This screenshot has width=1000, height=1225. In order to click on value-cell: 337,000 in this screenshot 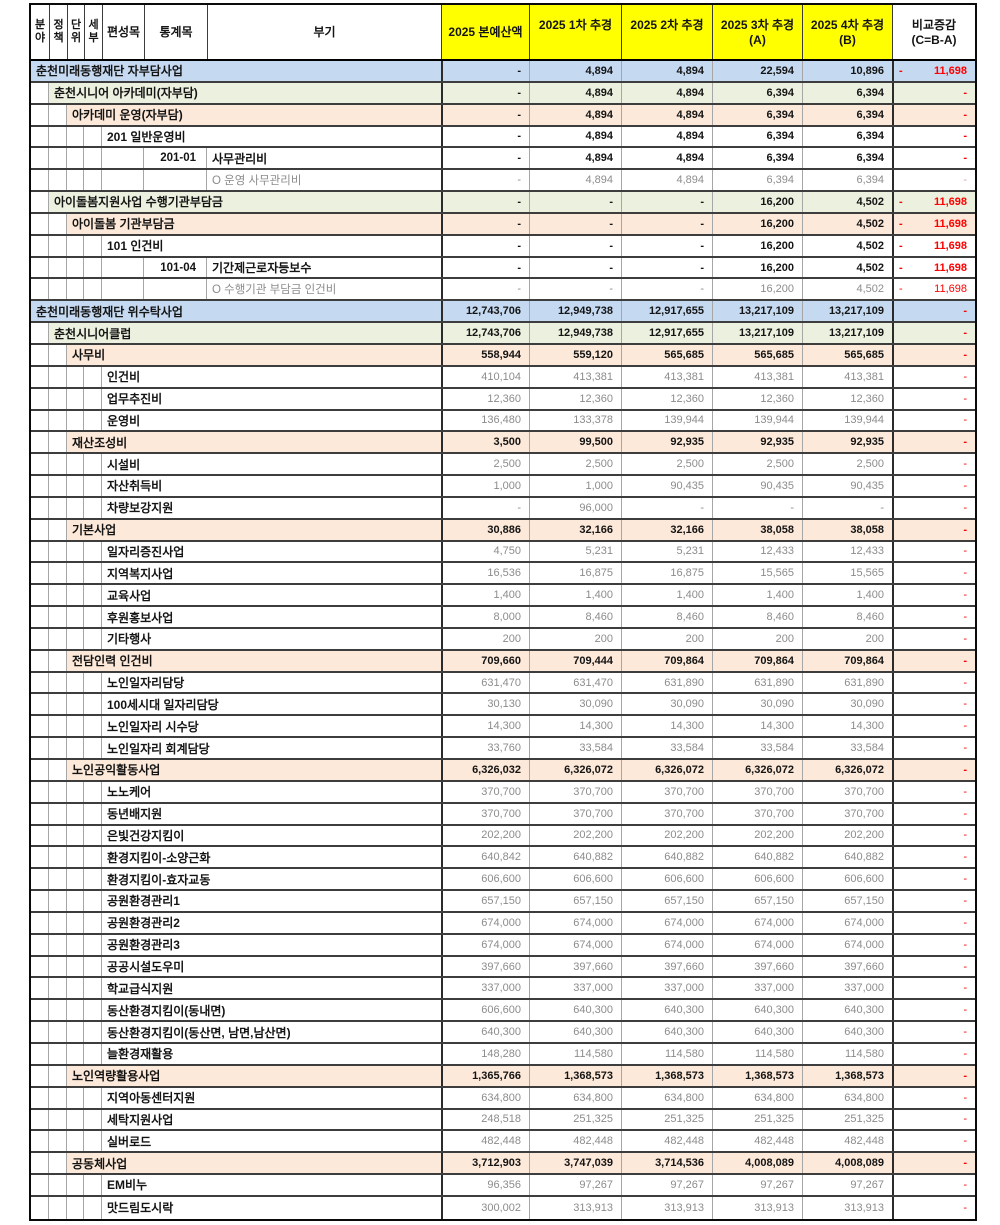, I will do `click(575, 988)`.